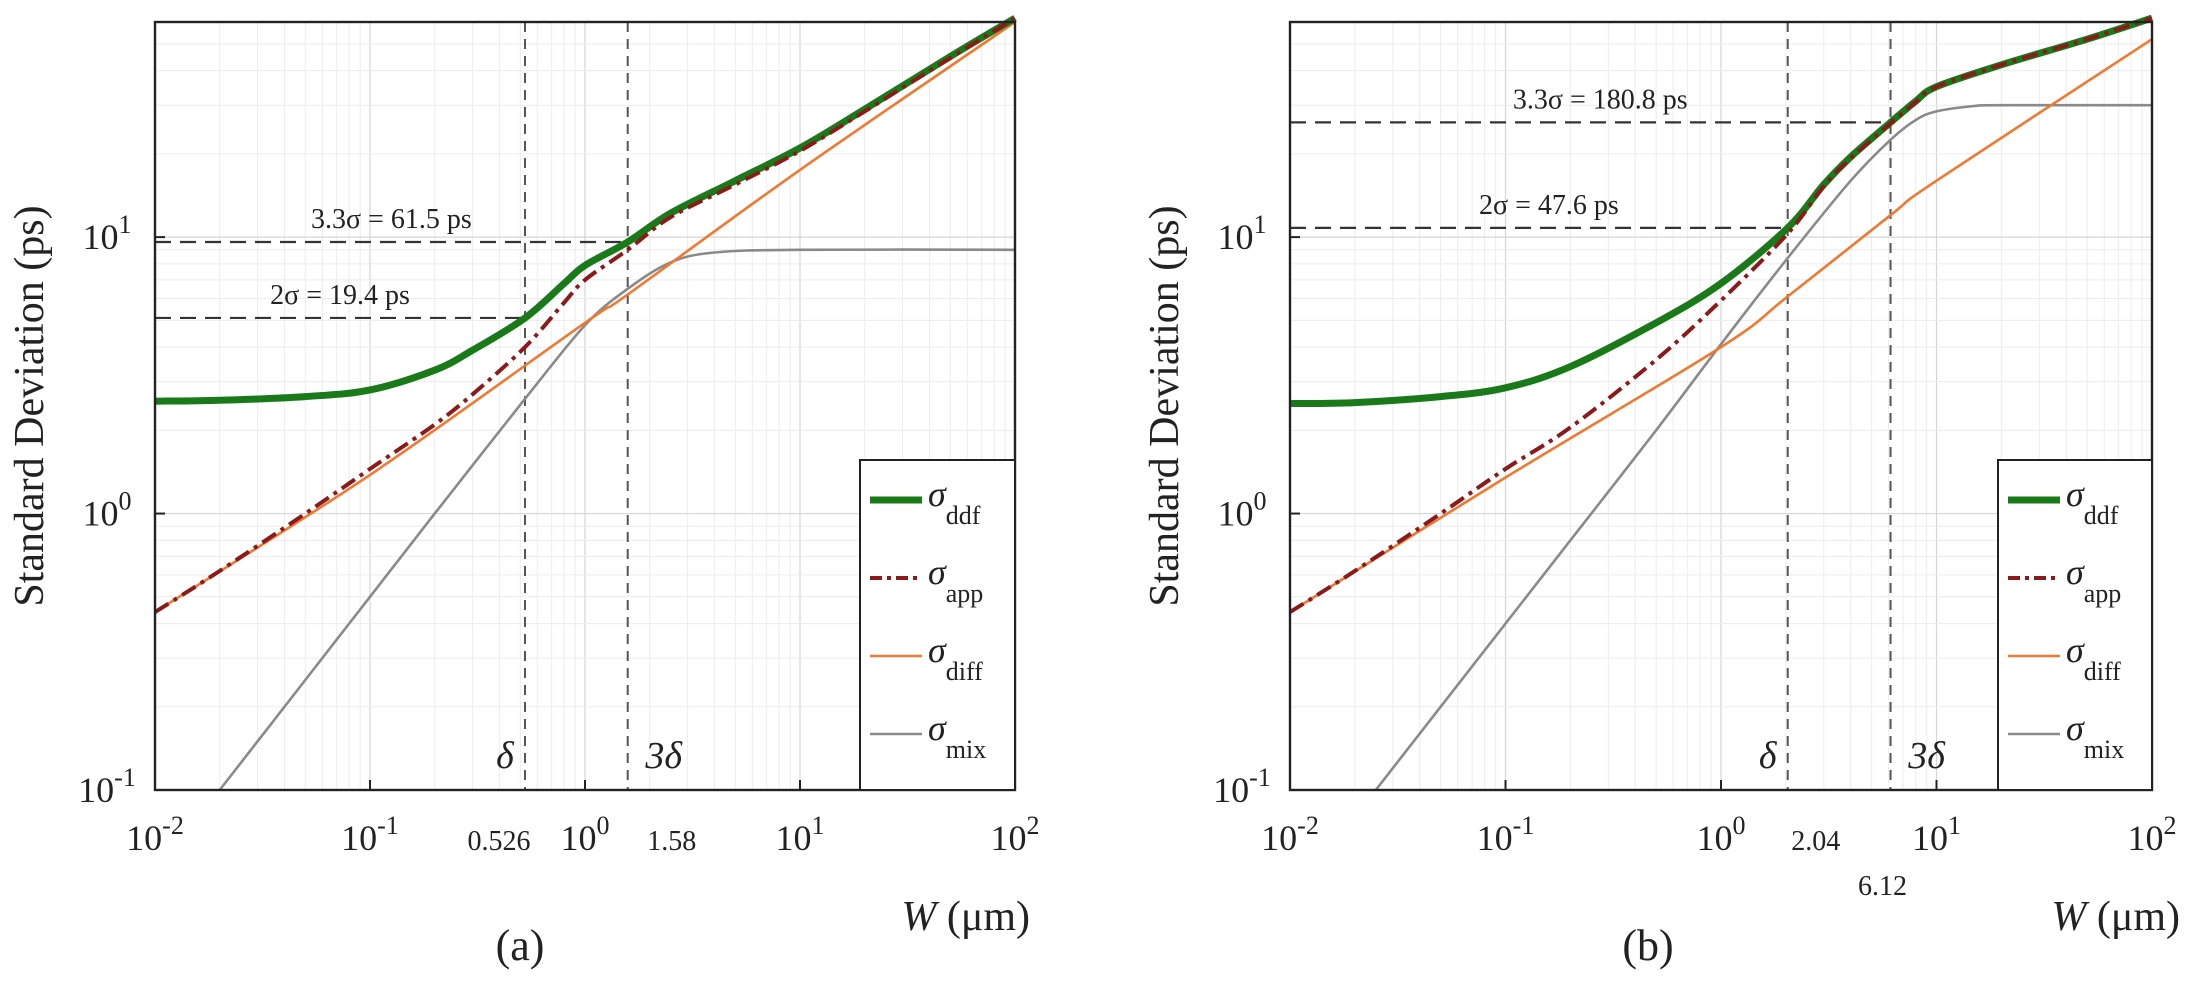 This screenshot has height=981, width=2194. I want to click on y-tick-label: 10¹, so click(1242, 233).